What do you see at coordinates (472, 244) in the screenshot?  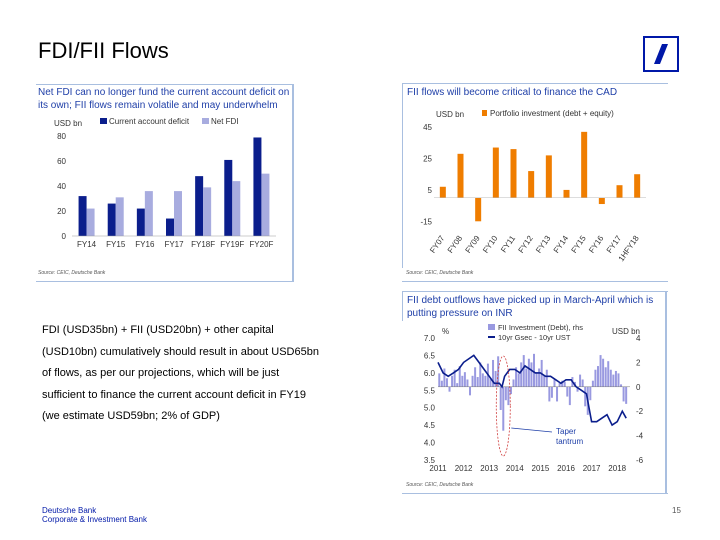 I see `chart2-xtick-label: FY09` at bounding box center [472, 244].